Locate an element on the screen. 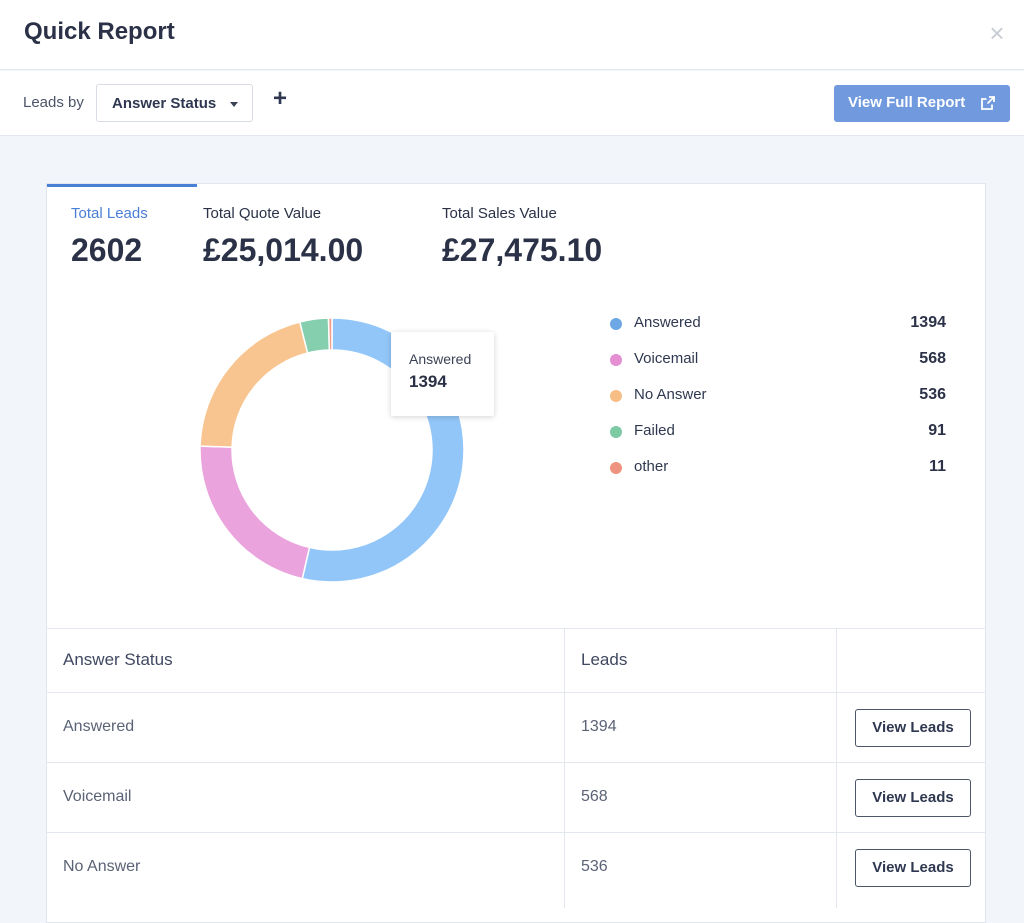 The image size is (1024, 923). tooltip-value: 1394 is located at coordinates (428, 381).